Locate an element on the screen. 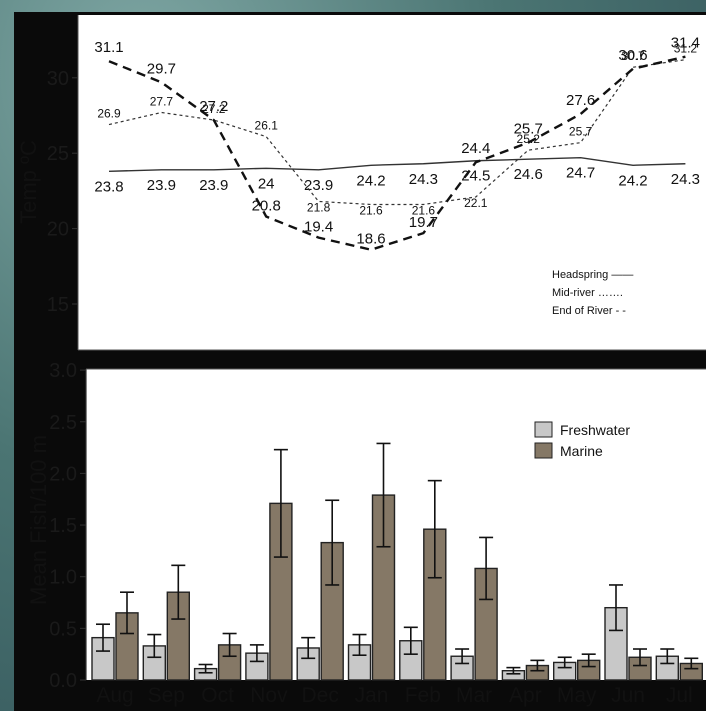 This screenshot has width=706, height=711. temp-data-label: 30.7 is located at coordinates (633, 56).